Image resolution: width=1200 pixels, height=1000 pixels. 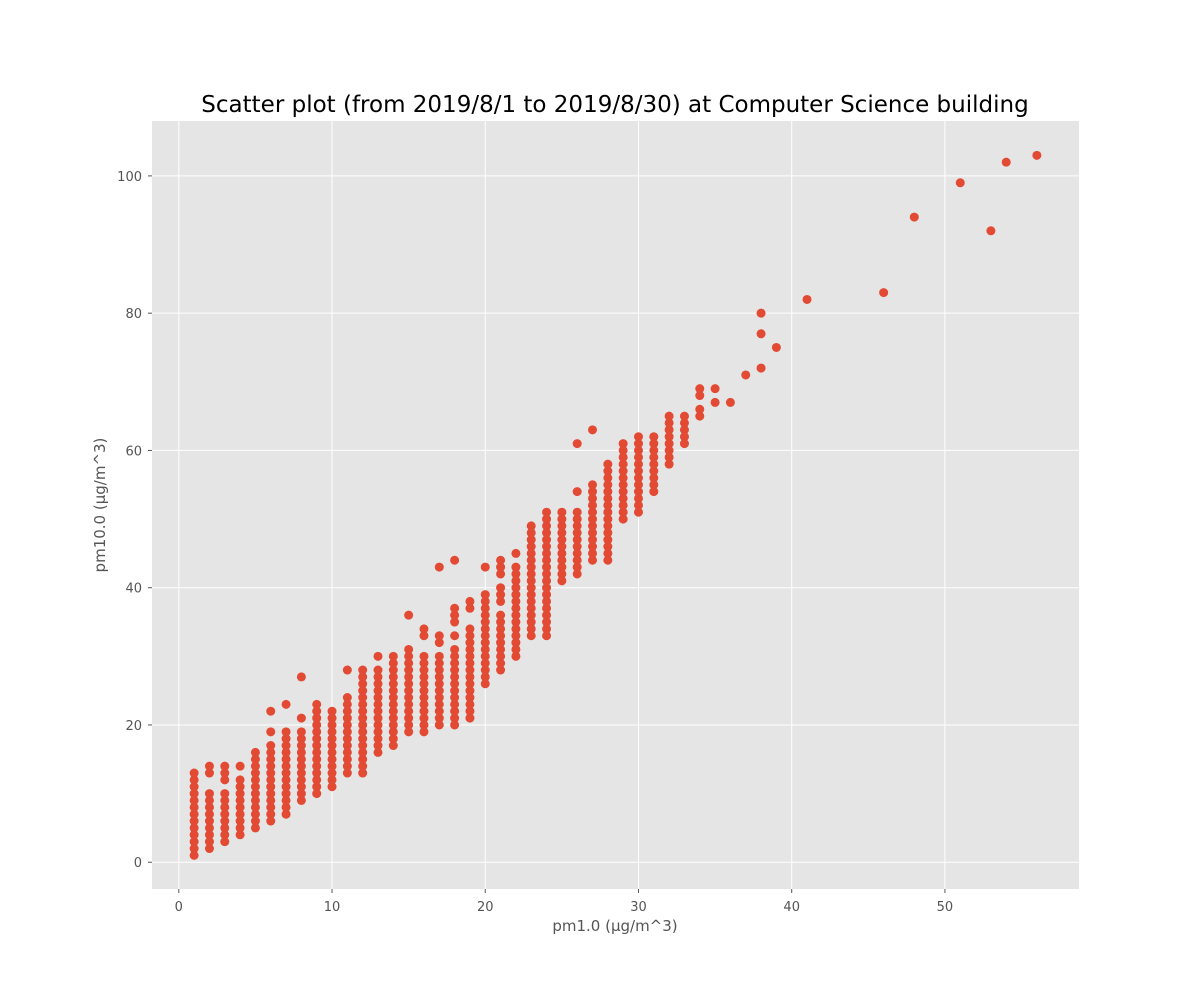 I want to click on x-tick-label: 10, so click(x=332, y=907).